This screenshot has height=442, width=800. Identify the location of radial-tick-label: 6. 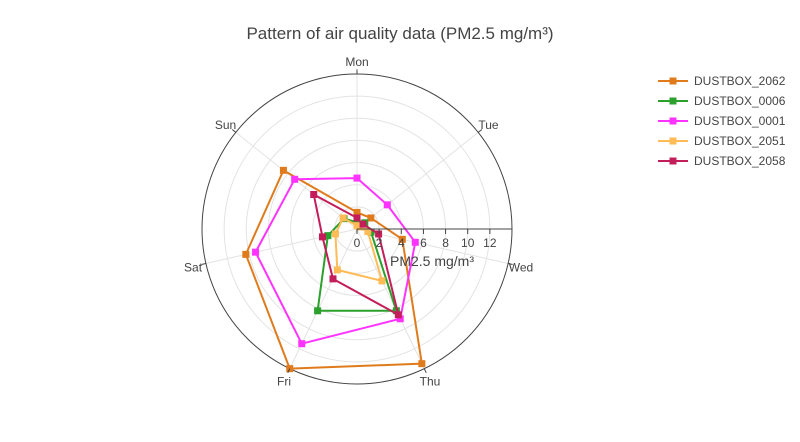
(423, 243).